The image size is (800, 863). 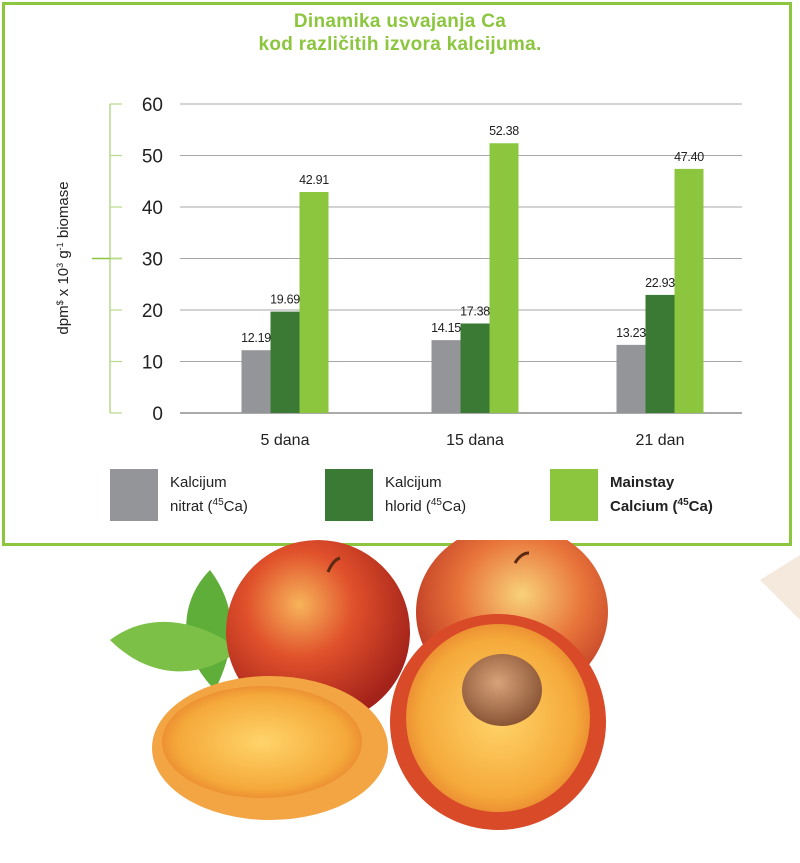 What do you see at coordinates (446, 328) in the screenshot?
I see `data-label: 14.15` at bounding box center [446, 328].